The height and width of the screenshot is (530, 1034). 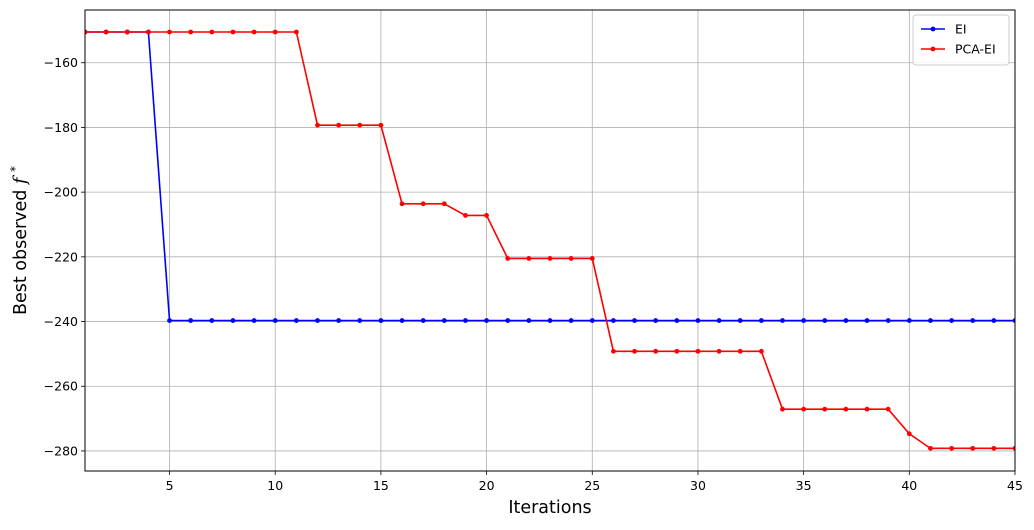 What do you see at coordinates (804, 485) in the screenshot?
I see `x-tick-label: 35` at bounding box center [804, 485].